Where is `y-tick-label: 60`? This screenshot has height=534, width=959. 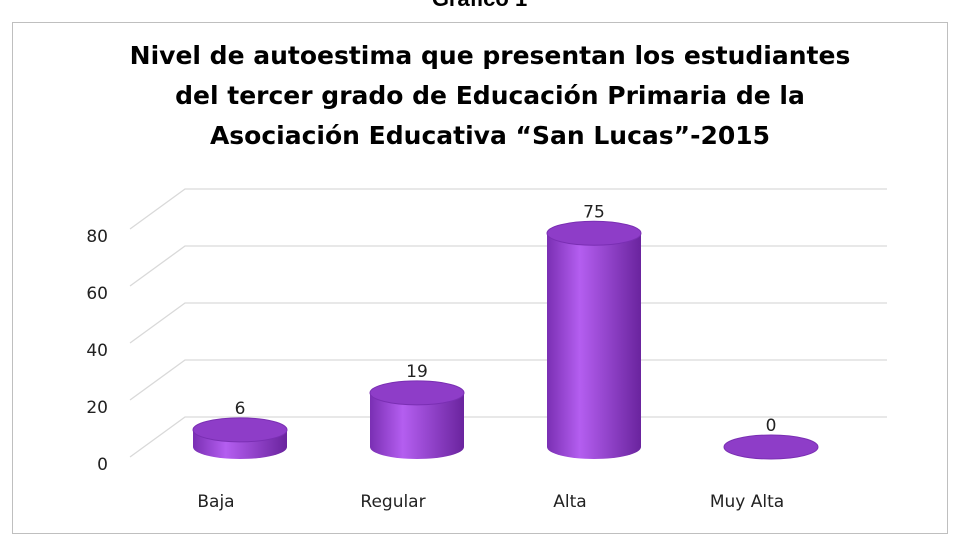
y-tick-label: 60 is located at coordinates (97, 294).